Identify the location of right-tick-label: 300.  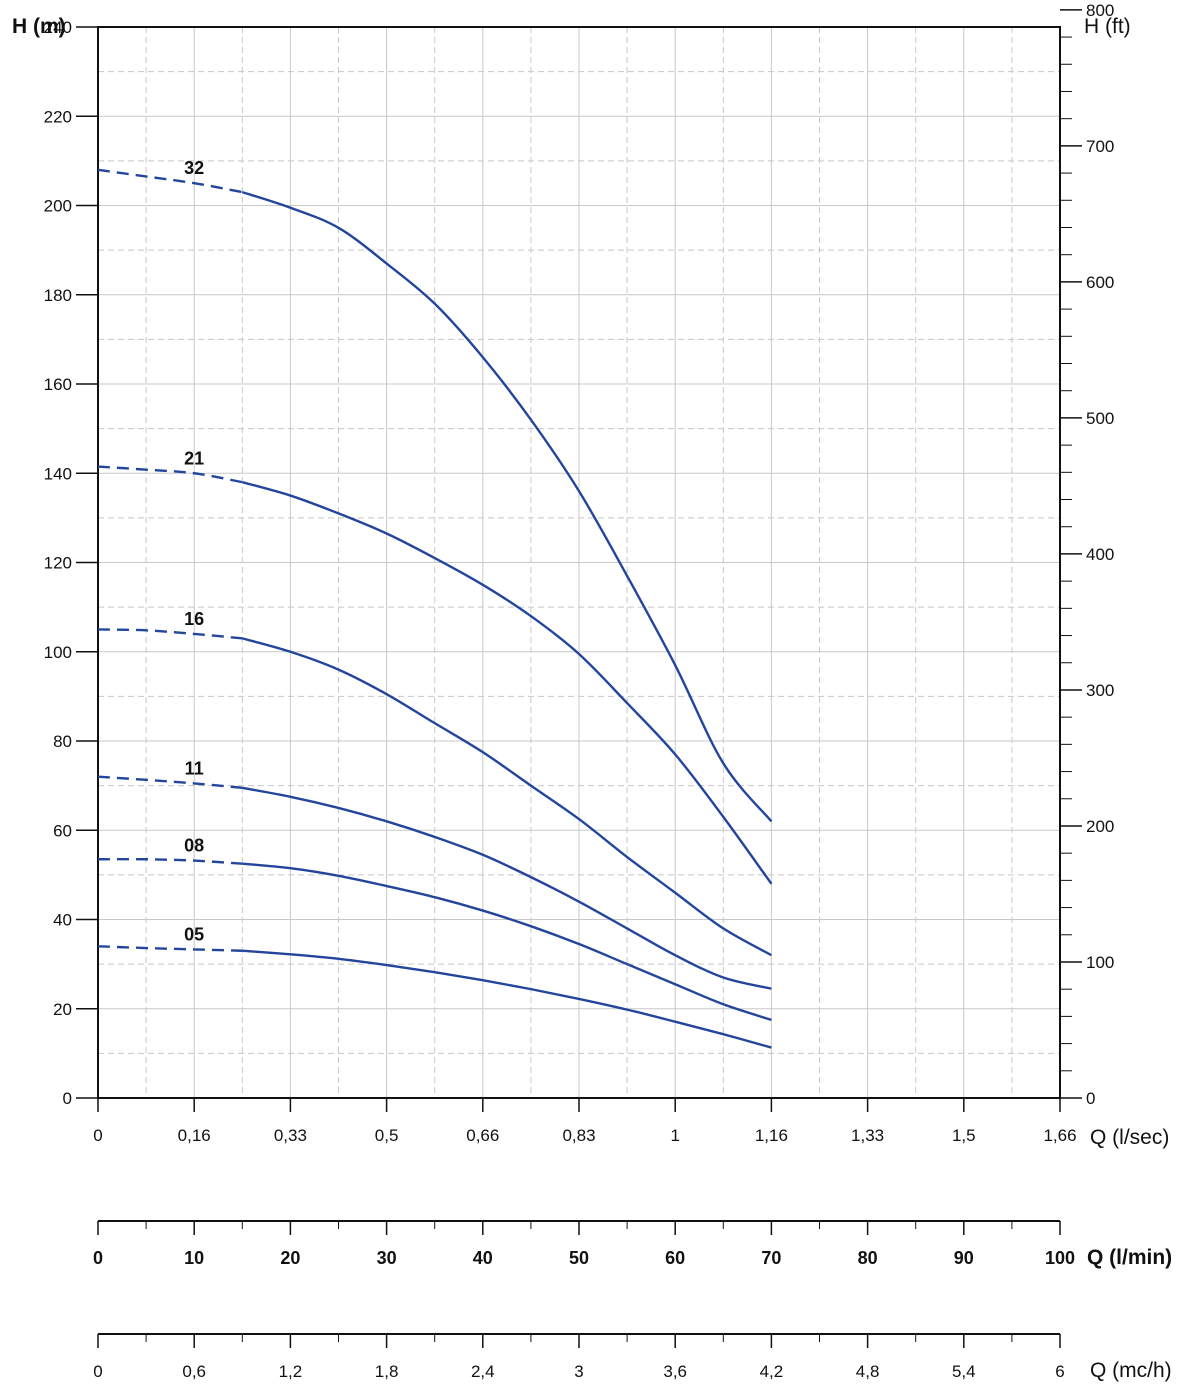
(1100, 690).